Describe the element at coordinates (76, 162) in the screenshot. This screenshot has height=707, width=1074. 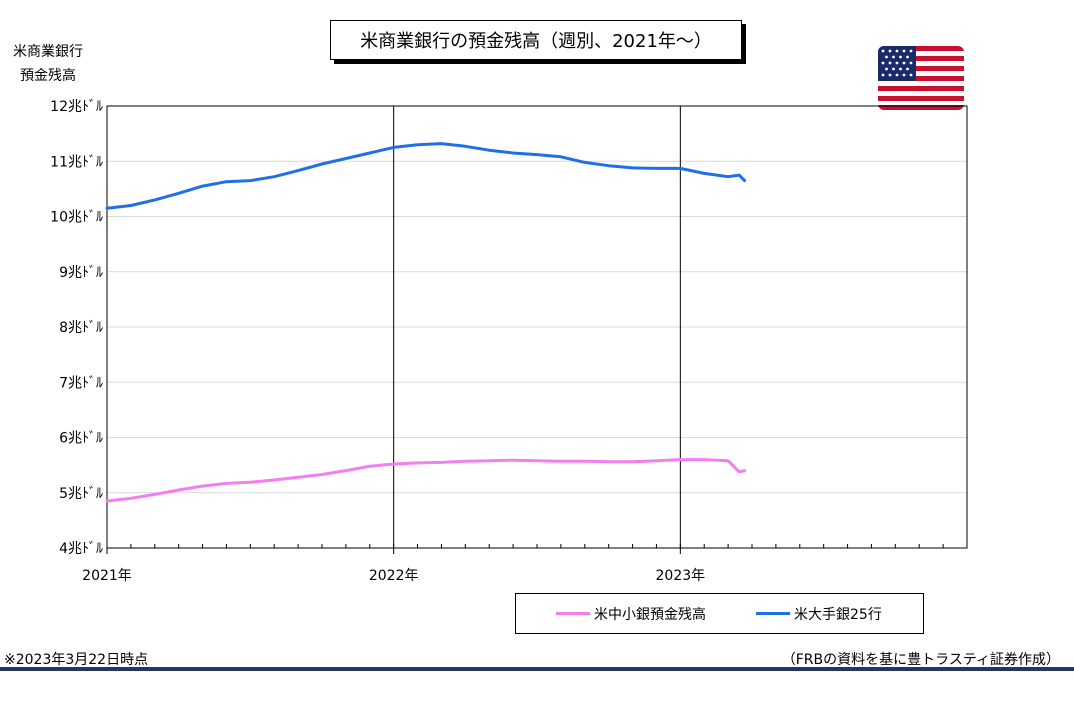
I see `y-tick-label: 11兆ﾄﾞﾙ` at that location.